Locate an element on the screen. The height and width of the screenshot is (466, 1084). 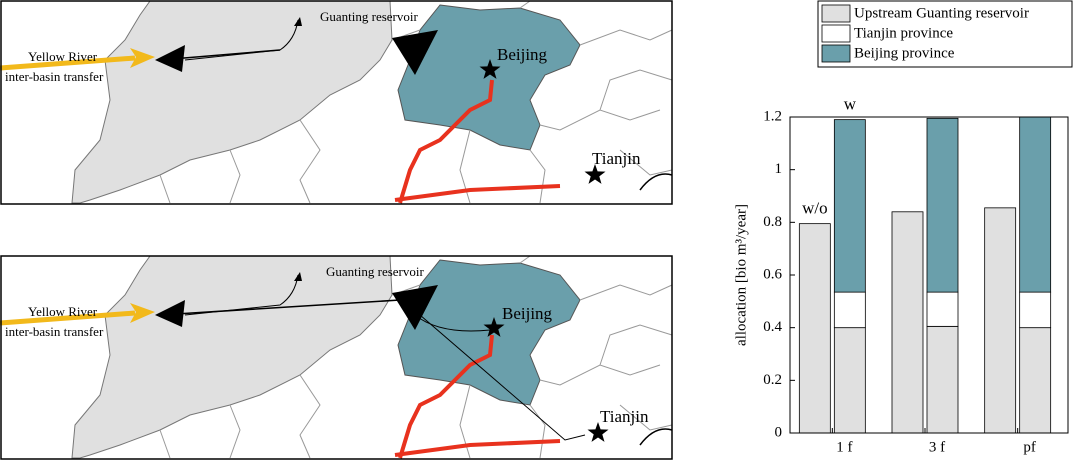
x-tick-label: pf is located at coordinates (1029, 447).